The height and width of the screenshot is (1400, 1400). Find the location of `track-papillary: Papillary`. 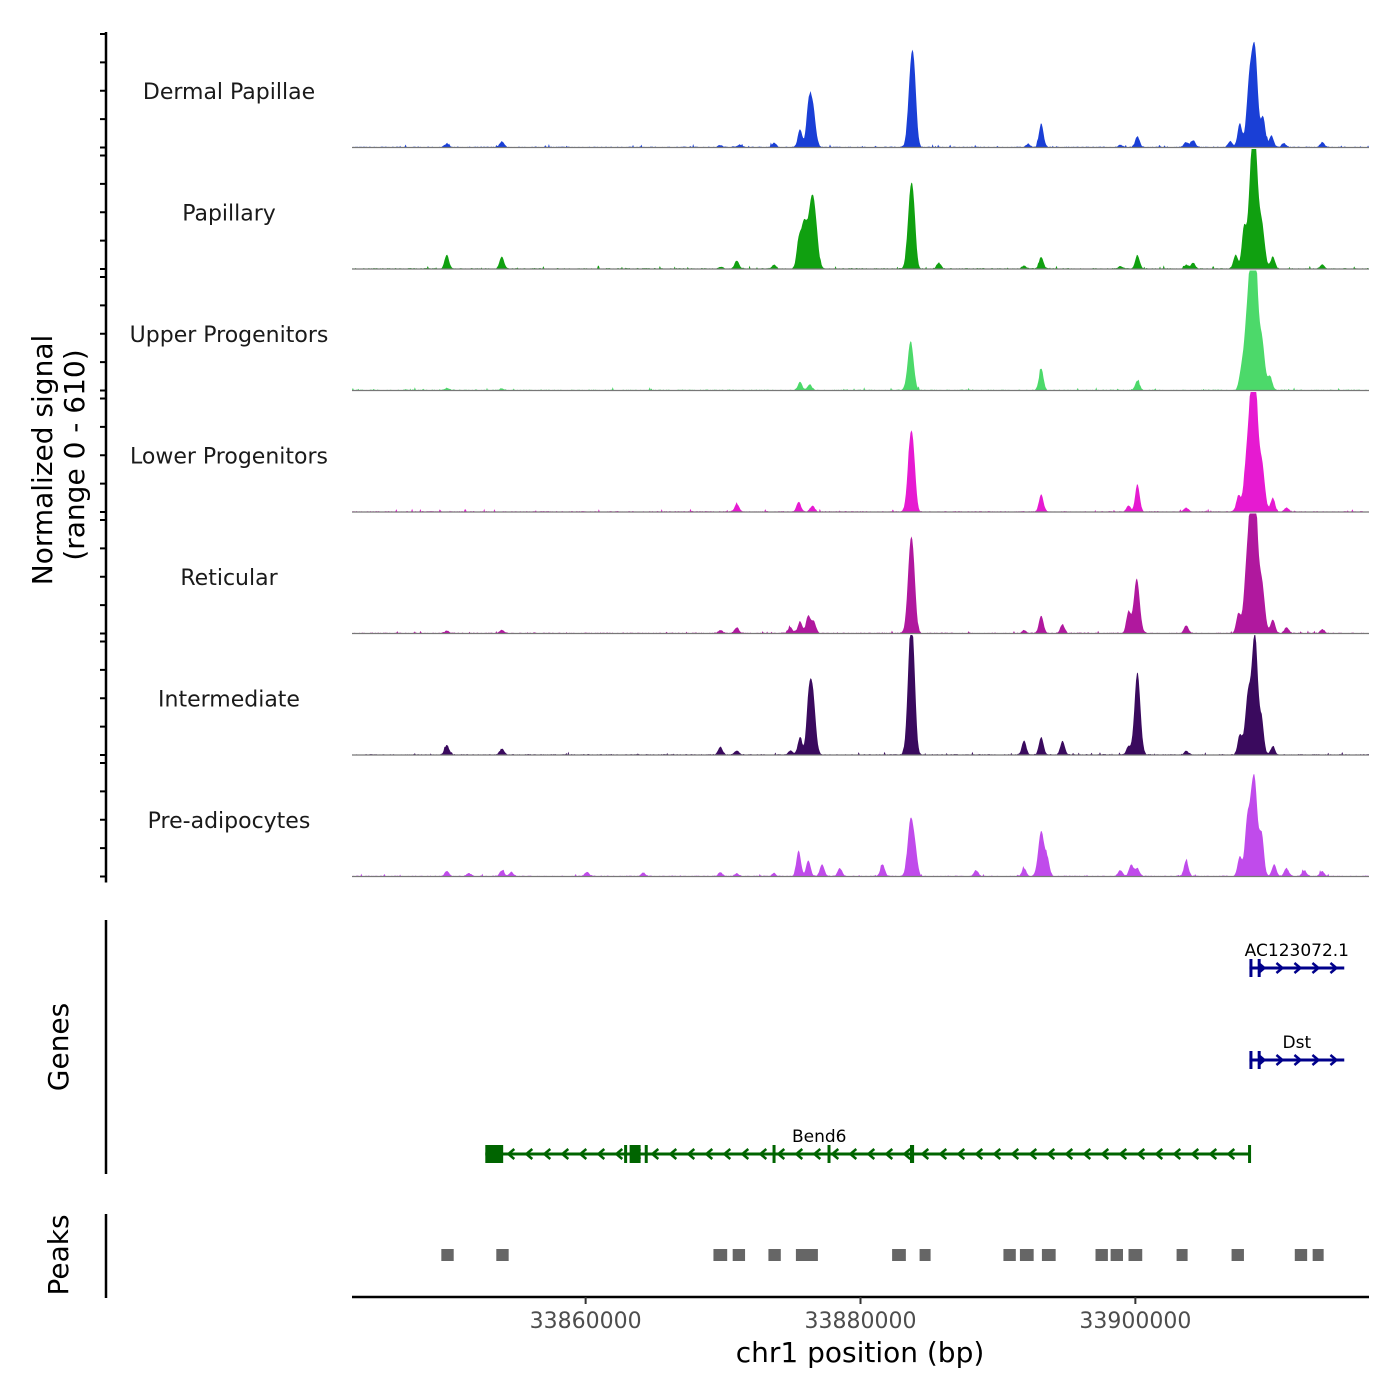

track-papillary: Papillary is located at coordinates (775, 209).